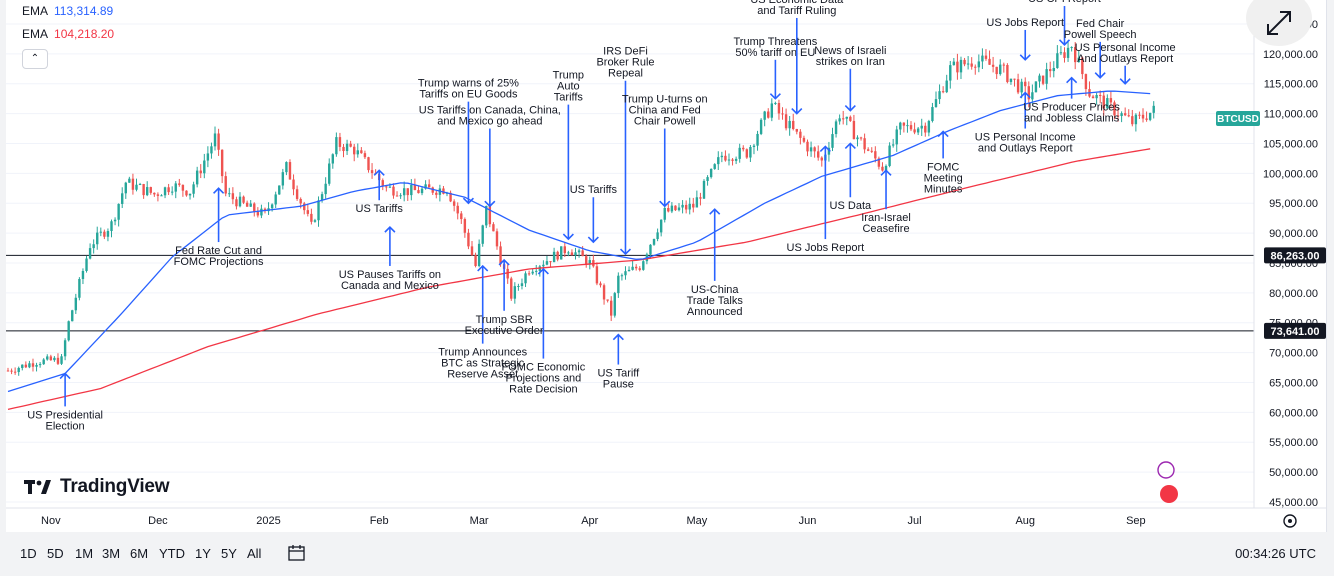  What do you see at coordinates (1025, 138) in the screenshot?
I see `annotation-label: US Personal Income` at bounding box center [1025, 138].